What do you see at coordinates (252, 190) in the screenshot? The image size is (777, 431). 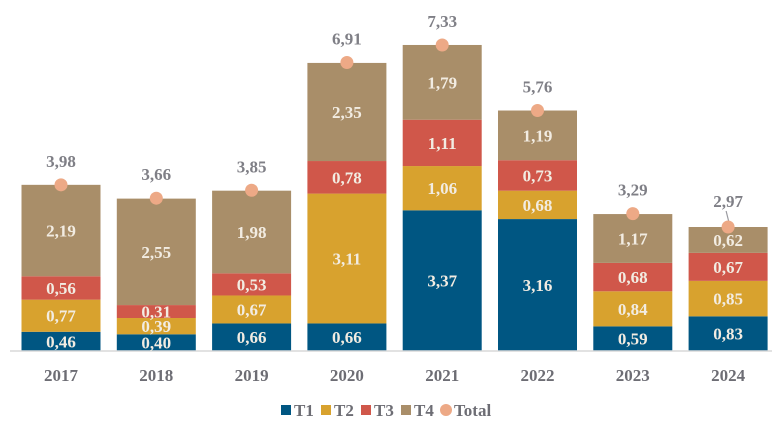 I see `total-marker-2019` at bounding box center [252, 190].